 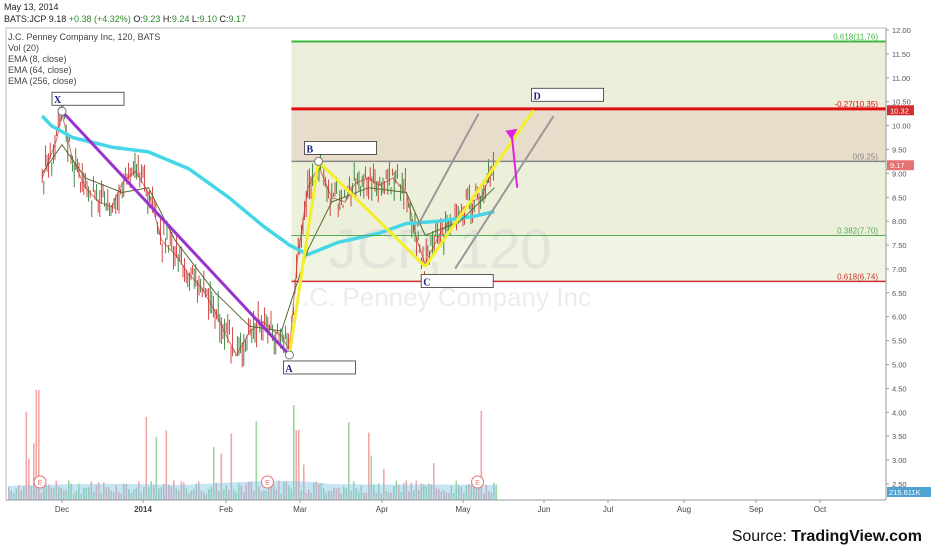 I want to click on chart-title: J.C. Penney Company Inc, 120, BATS, so click(x=84, y=37).